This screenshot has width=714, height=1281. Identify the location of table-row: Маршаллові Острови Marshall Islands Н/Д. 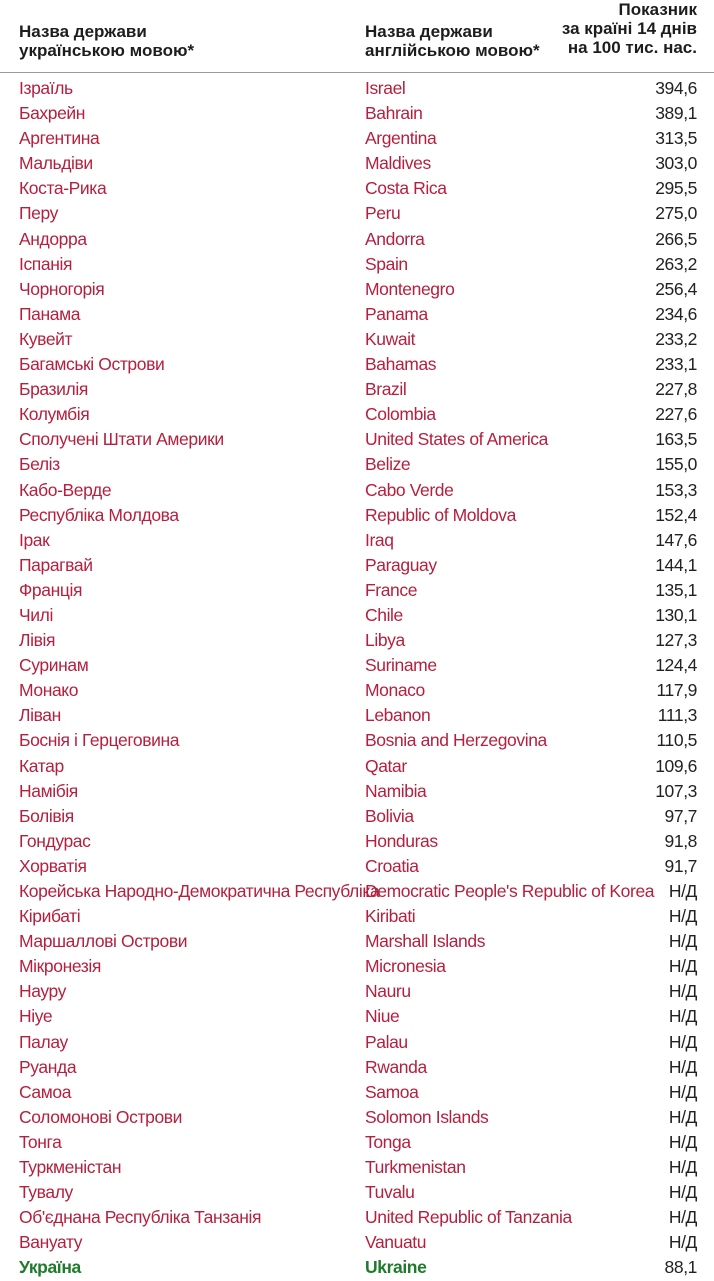
(357, 941).